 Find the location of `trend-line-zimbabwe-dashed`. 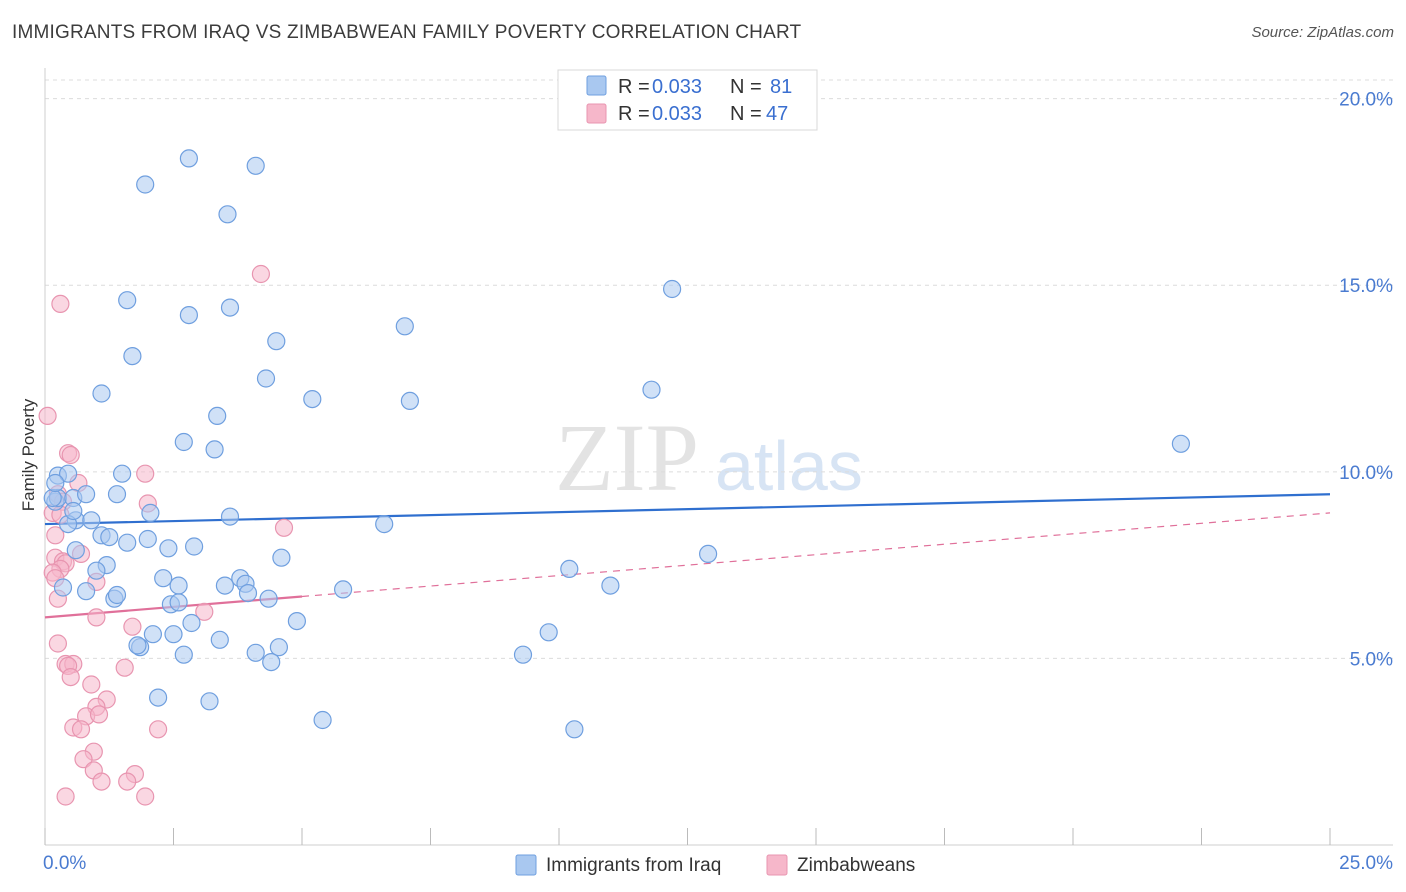

trend-line-zimbabwe-dashed is located at coordinates (816, 555).